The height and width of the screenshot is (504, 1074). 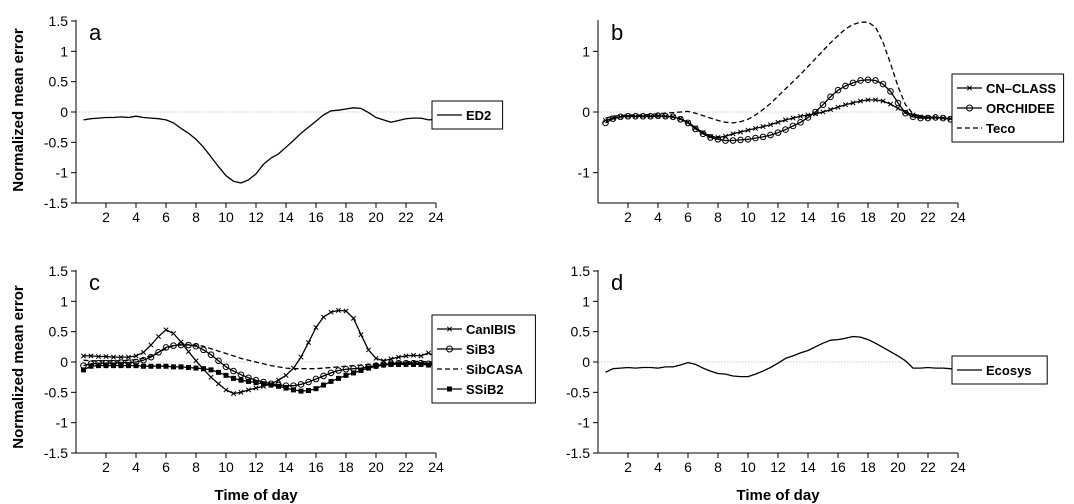 What do you see at coordinates (495, 369) in the screenshot?
I see `legend-label: SibCASA` at bounding box center [495, 369].